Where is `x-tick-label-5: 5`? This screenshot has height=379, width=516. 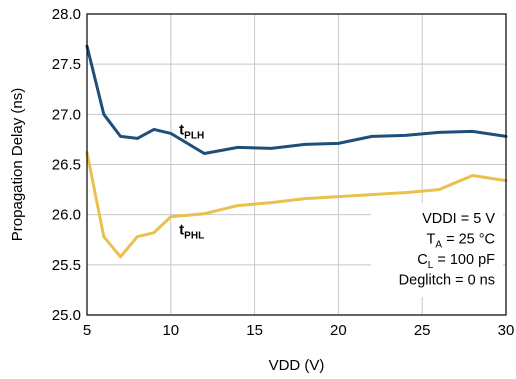 x-tick-label-5: 5 is located at coordinates (87, 330).